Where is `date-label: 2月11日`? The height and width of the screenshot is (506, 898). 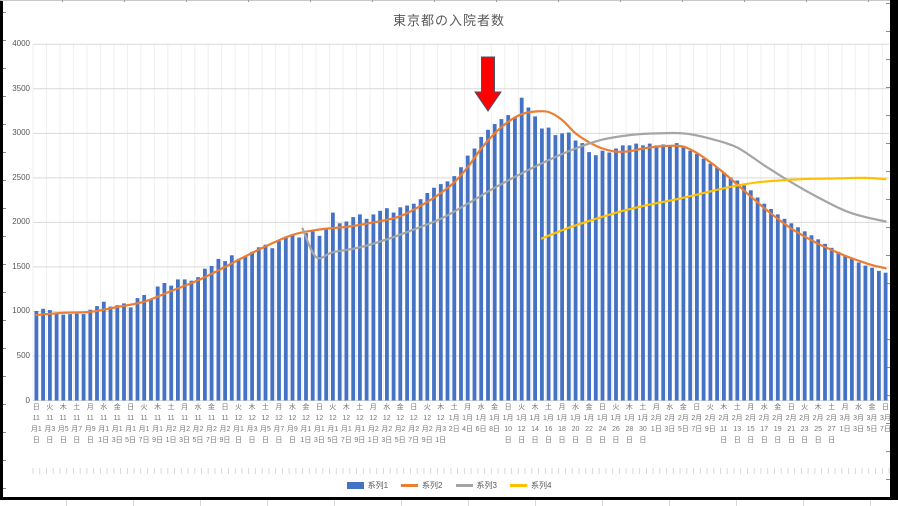
date-label: 2月11日 is located at coordinates (724, 429).